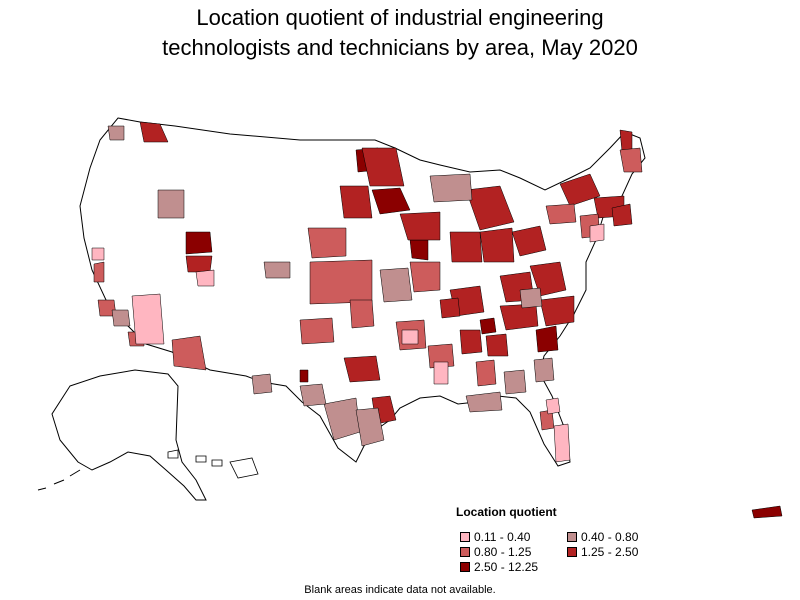 This screenshot has height=600, width=800. What do you see at coordinates (610, 552) in the screenshot?
I see `legend-label: 1.25 - 2.50` at bounding box center [610, 552].